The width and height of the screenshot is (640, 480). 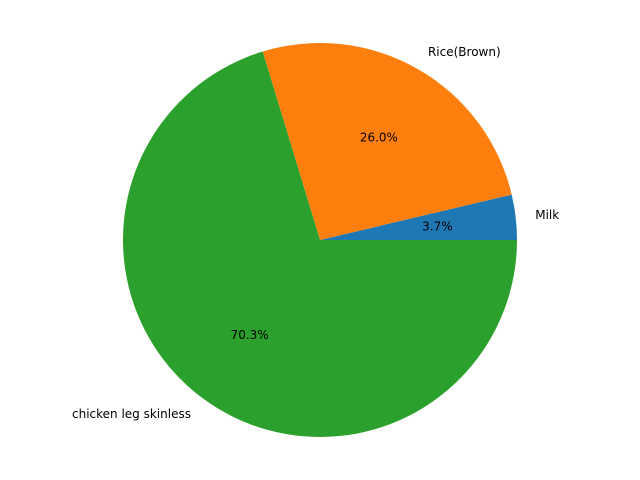 I want to click on slice-label-milk: Milk, so click(x=547, y=215).